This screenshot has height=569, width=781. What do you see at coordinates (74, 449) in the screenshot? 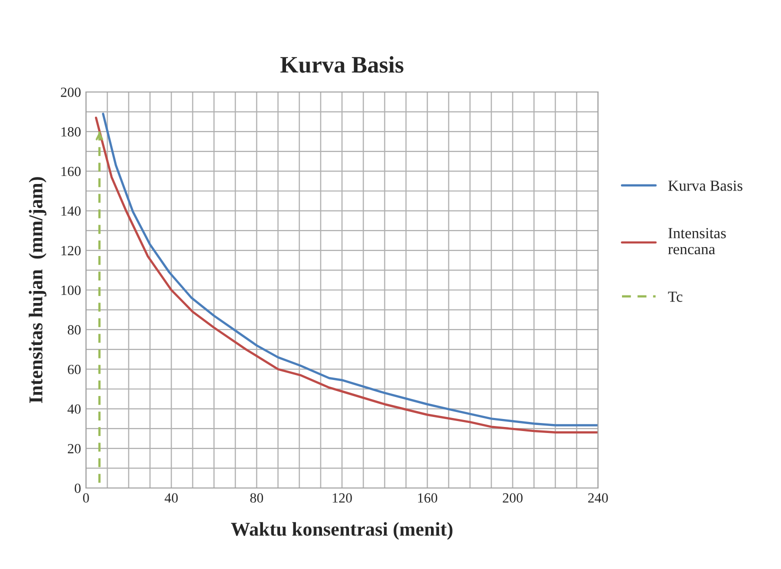
I see `y-tick-label: 20` at bounding box center [74, 449].